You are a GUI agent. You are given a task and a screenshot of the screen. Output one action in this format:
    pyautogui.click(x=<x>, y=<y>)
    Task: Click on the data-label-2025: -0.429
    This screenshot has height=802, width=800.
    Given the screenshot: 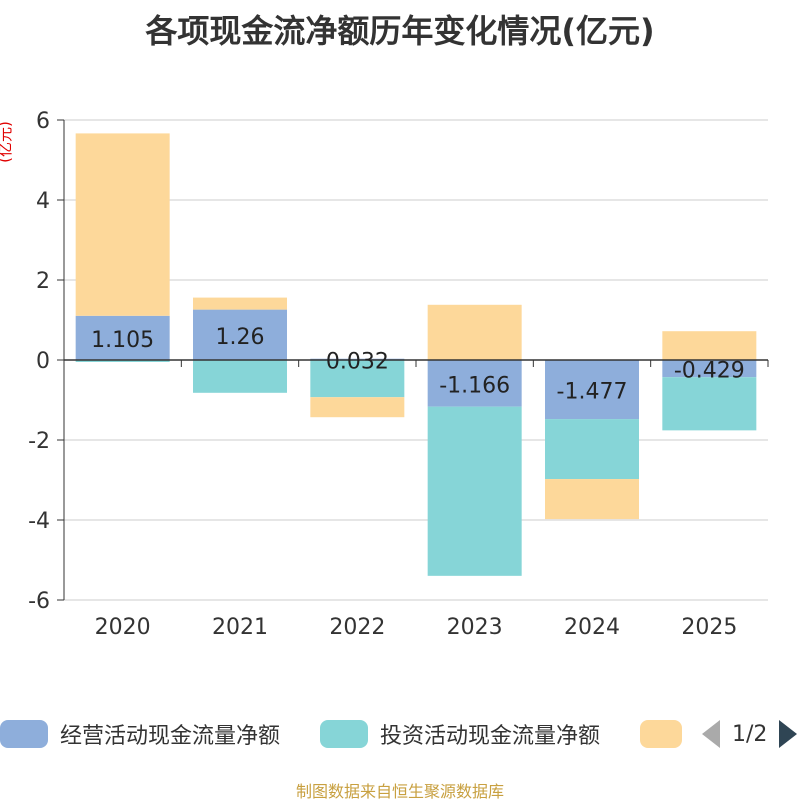 What is the action you would take?
    pyautogui.click(x=709, y=371)
    